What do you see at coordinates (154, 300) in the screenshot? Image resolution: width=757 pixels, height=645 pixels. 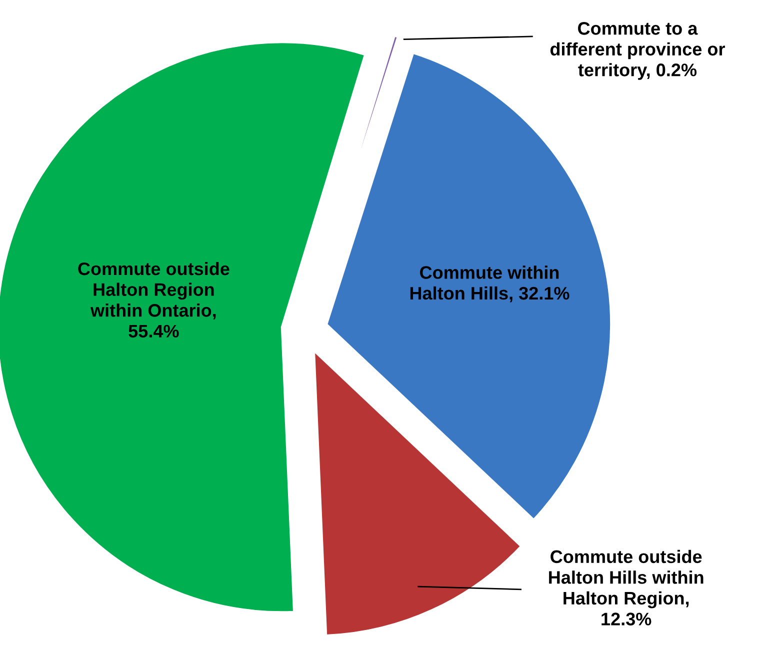 I see `slice-label: Commute outside Halton Region within Ontario, 55.4%` at bounding box center [154, 300].